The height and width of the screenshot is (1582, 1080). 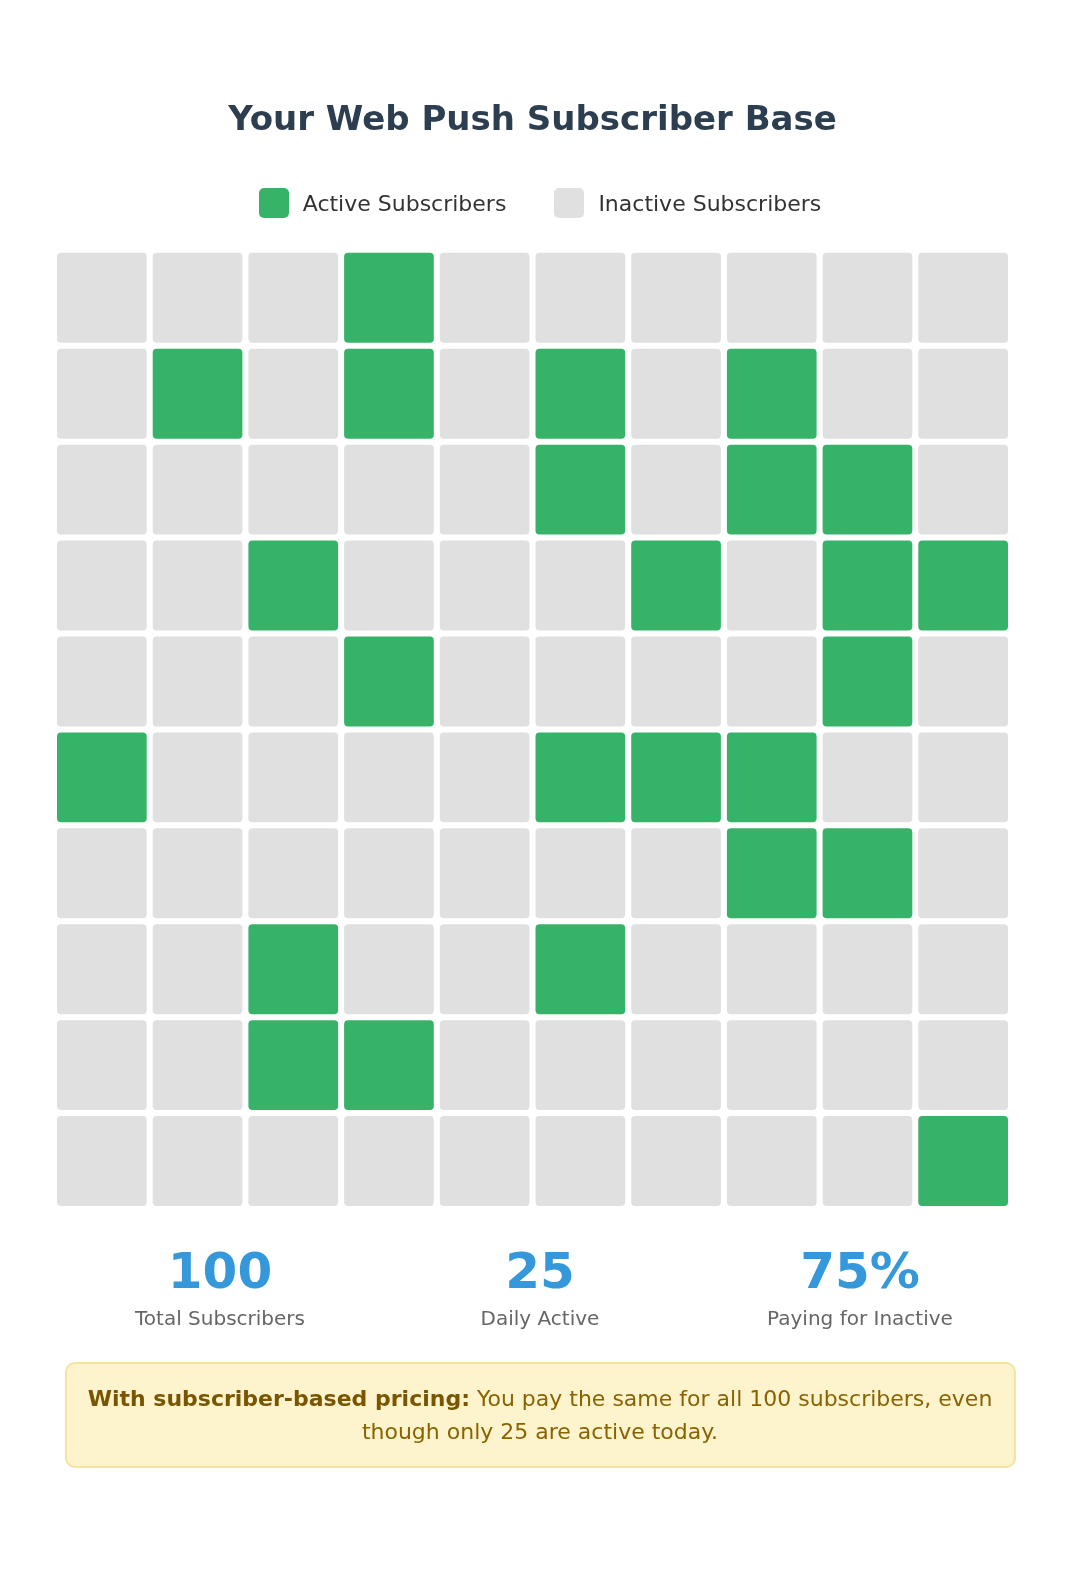 What do you see at coordinates (404, 203) in the screenshot?
I see `category-label: Active Subscribers` at bounding box center [404, 203].